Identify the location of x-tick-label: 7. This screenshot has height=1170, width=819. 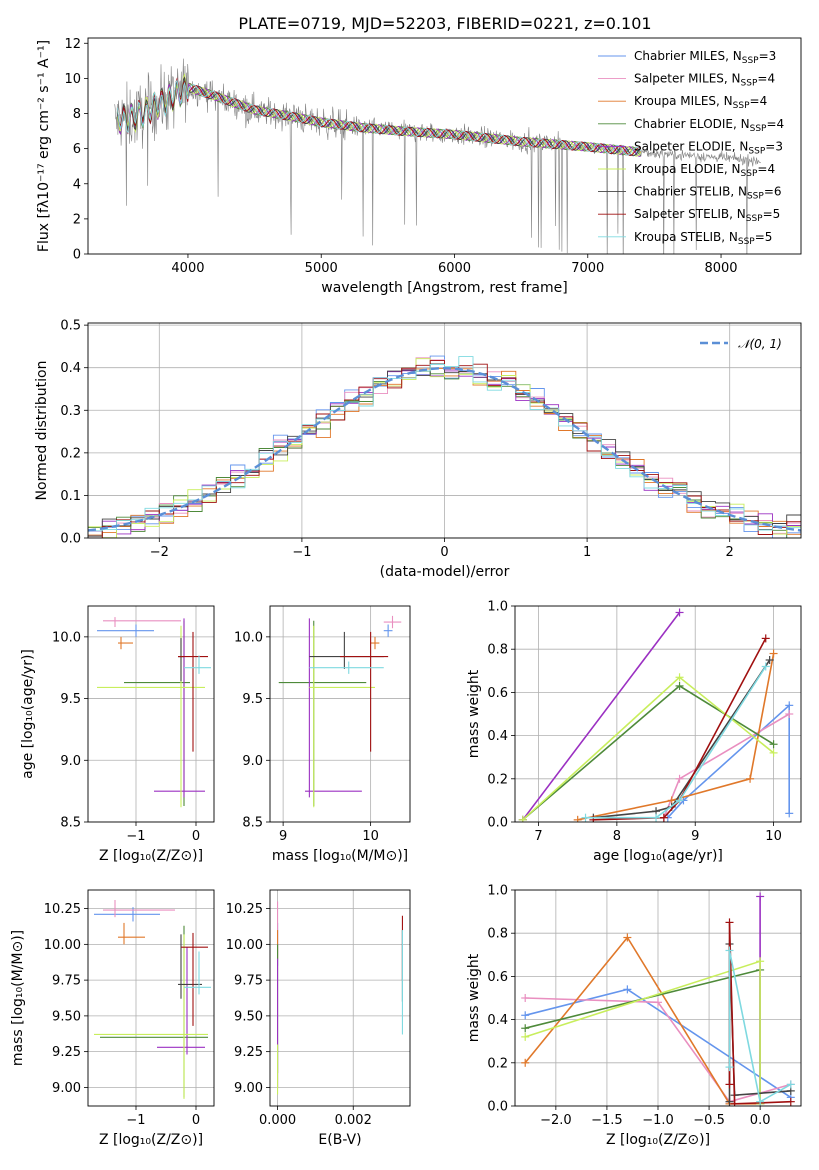
(538, 836).